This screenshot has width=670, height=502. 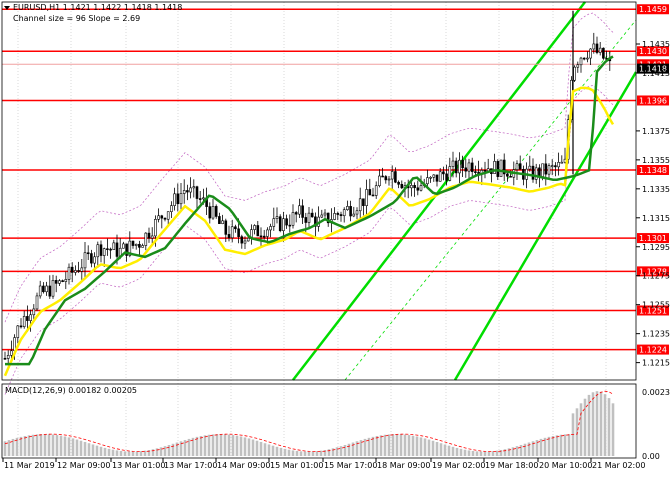 What do you see at coordinates (656, 334) in the screenshot?
I see `price-tick-label: 1.1235` at bounding box center [656, 334].